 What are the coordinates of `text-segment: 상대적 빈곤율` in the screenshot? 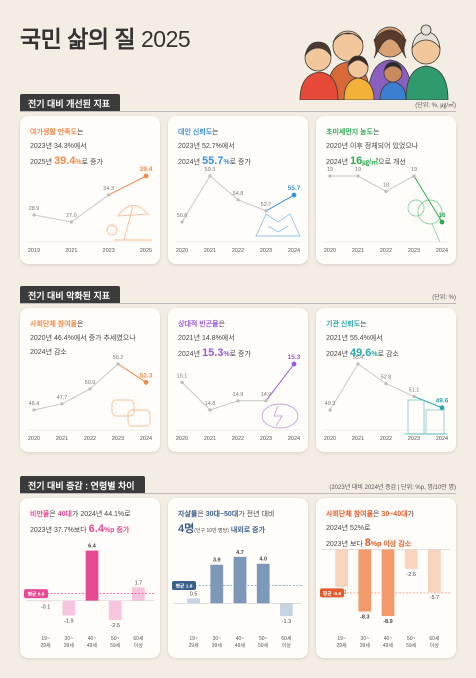 It's located at (198, 324).